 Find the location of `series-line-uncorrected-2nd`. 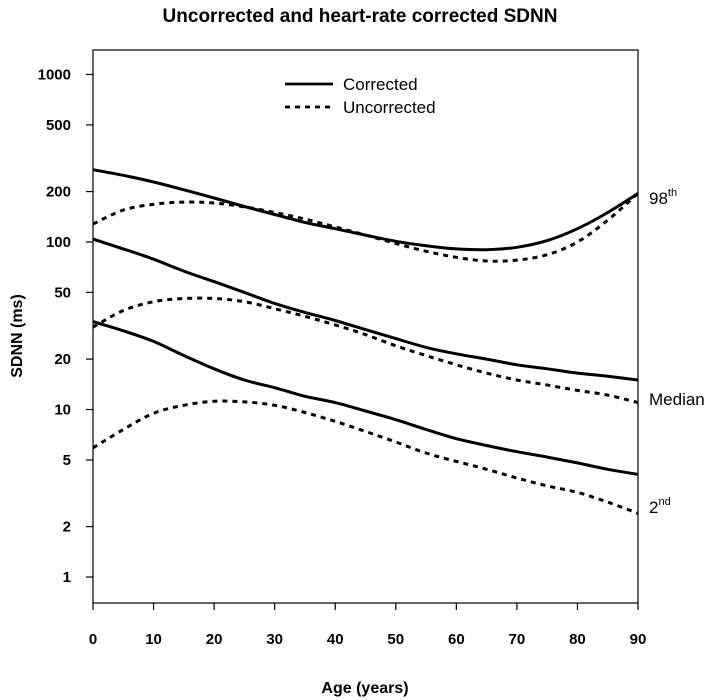

series-line-uncorrected-2nd is located at coordinates (365, 457).